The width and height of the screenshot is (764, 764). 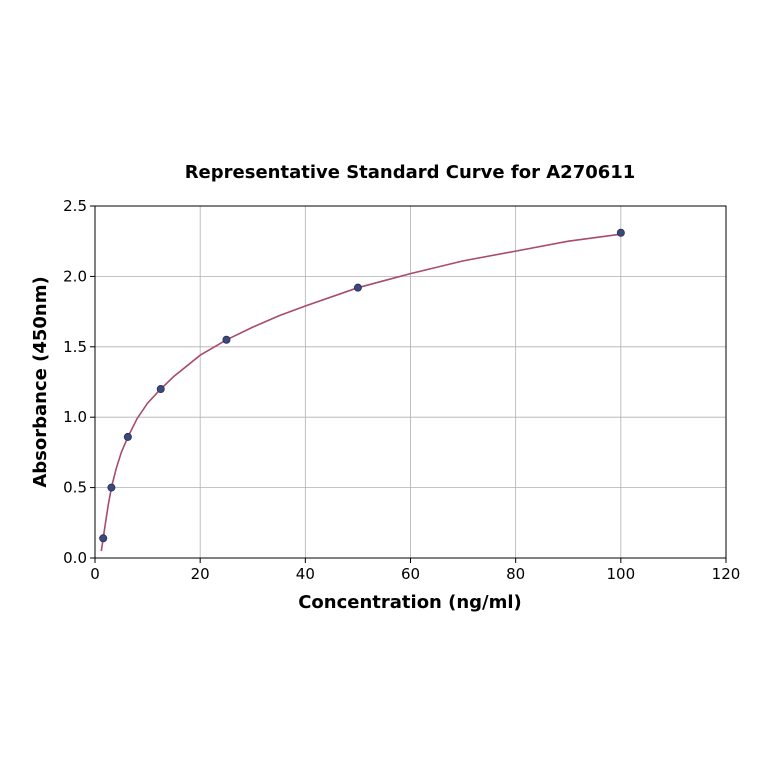 I want to click on x-axis-ticks: 0 20 40 60 80 100 120, so click(x=415, y=570).